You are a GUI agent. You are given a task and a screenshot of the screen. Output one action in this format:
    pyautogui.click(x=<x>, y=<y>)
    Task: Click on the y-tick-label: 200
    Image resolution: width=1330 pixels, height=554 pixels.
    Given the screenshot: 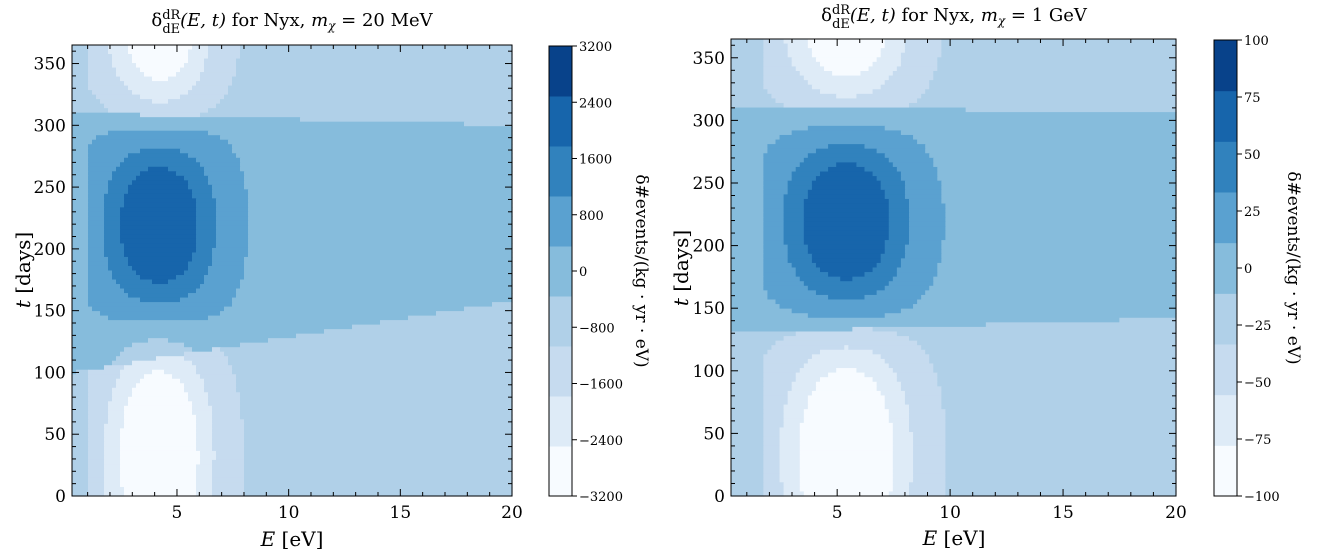 What is the action you would take?
    pyautogui.click(x=50, y=250)
    